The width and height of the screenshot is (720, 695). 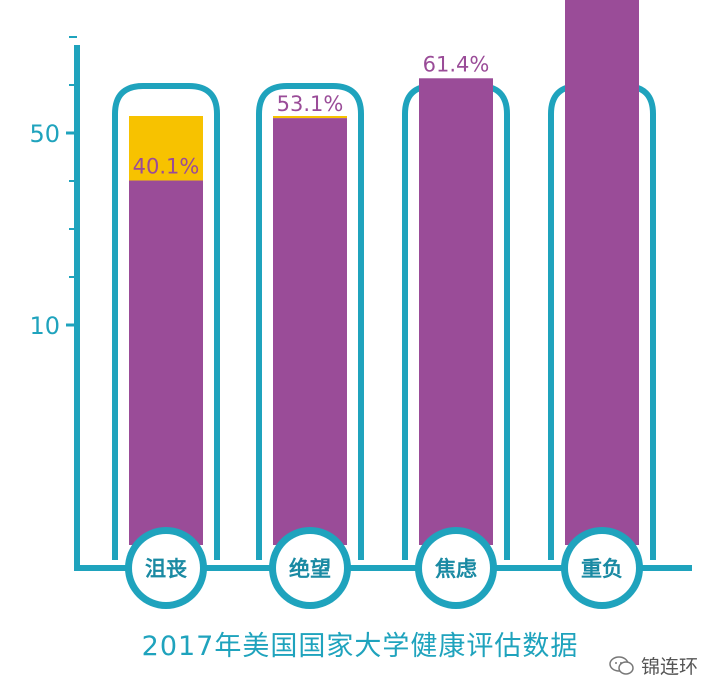 I want to click on watermark-text: 锦连环, so click(x=669, y=667).